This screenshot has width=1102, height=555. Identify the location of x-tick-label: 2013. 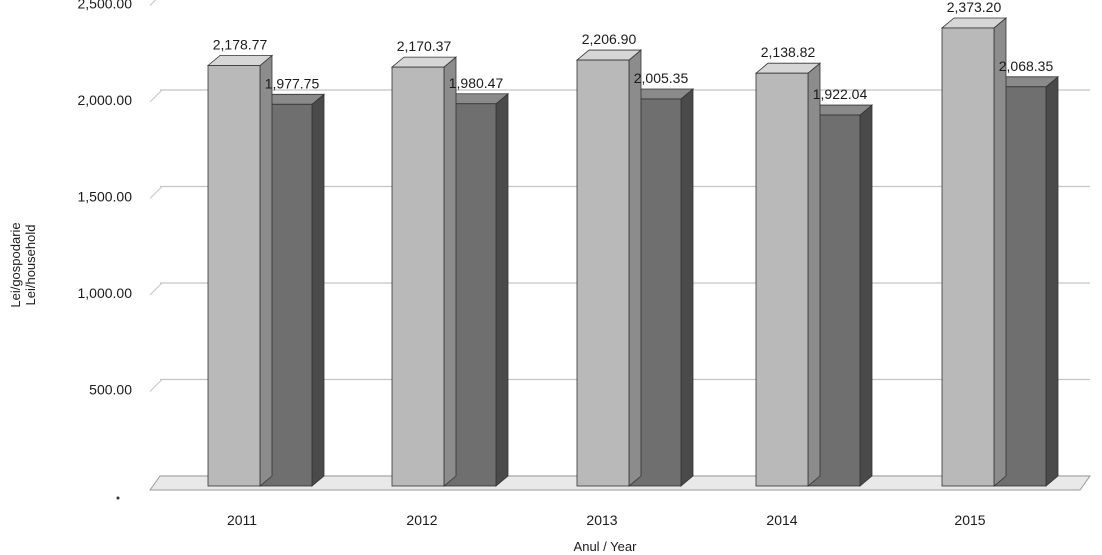
(601, 520).